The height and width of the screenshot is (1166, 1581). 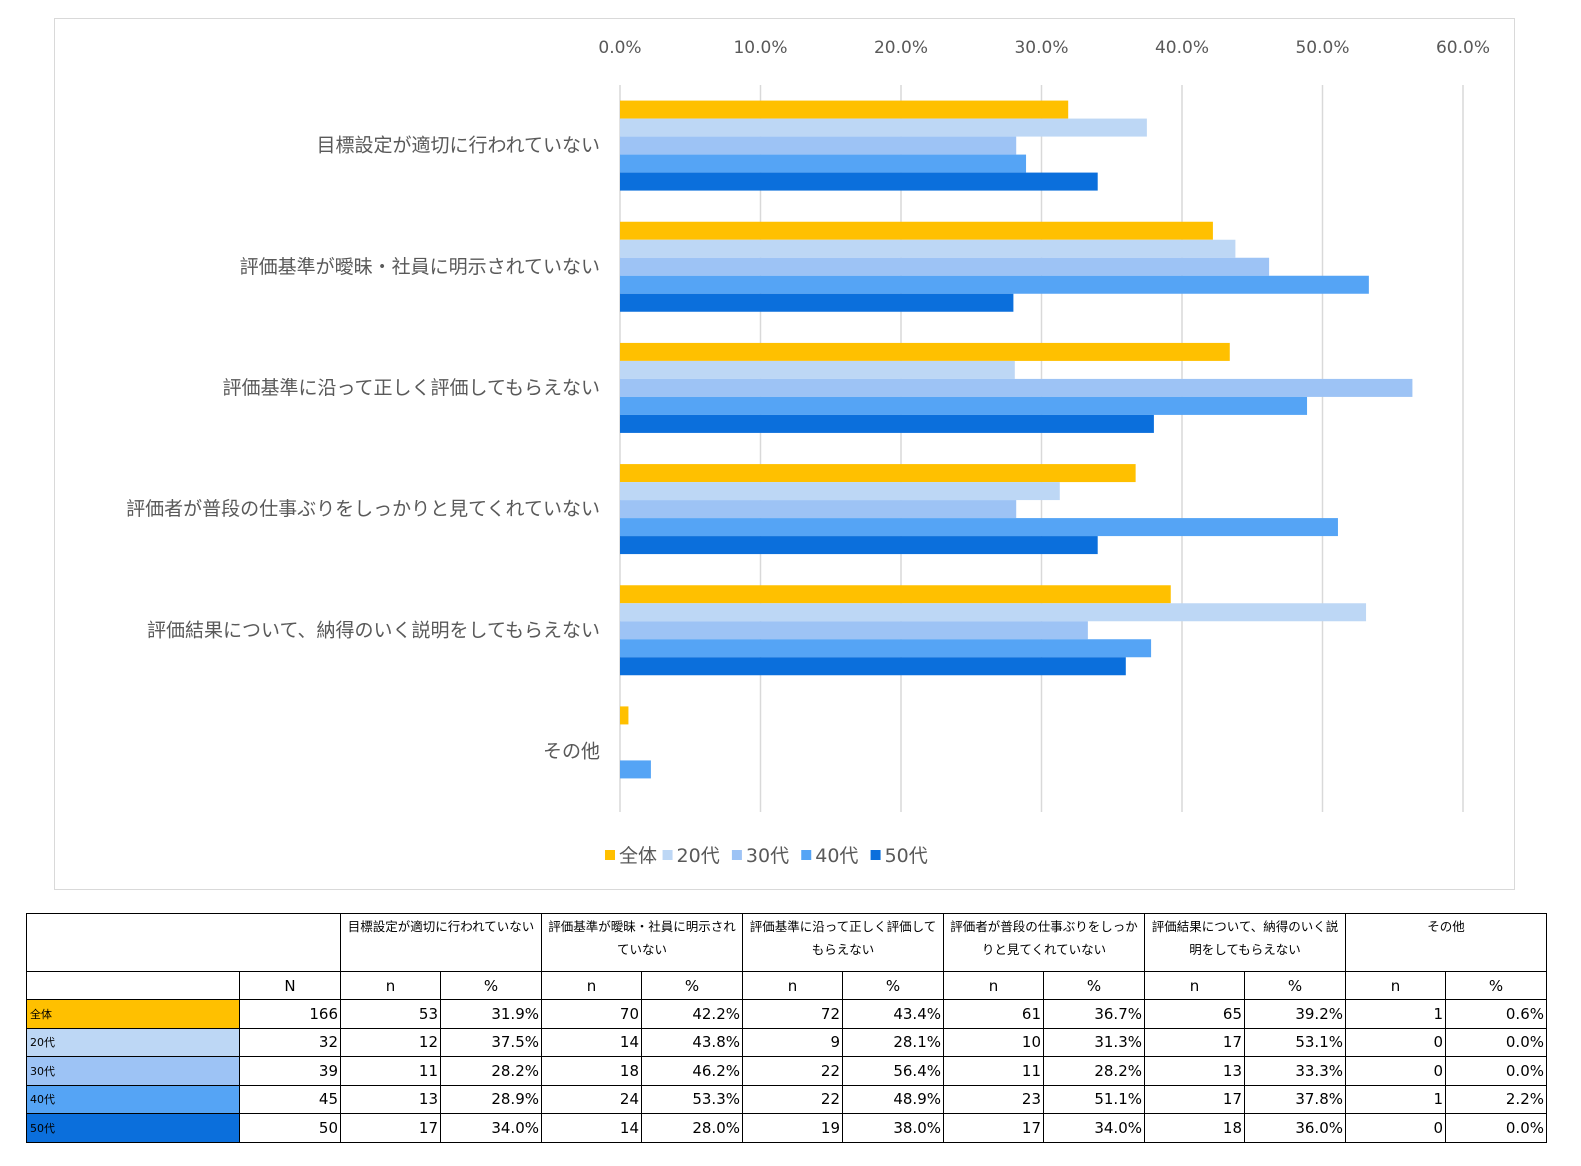 I want to click on category-label: 評価結果について、納得のいく説明をしてもらえない, so click(x=373, y=630).